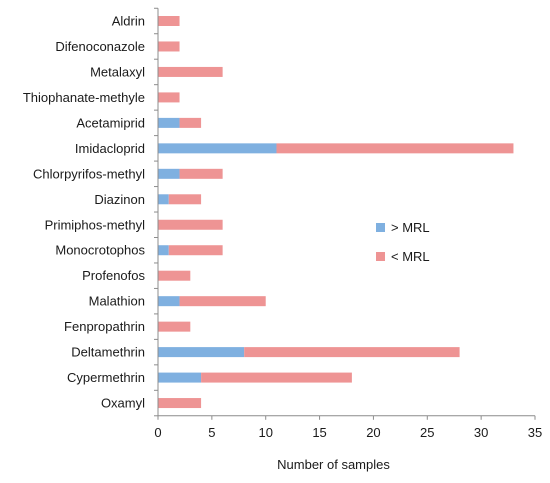 The height and width of the screenshot is (483, 550). Describe the element at coordinates (333, 464) in the screenshot. I see `x-axis-title: Number of samples` at that location.